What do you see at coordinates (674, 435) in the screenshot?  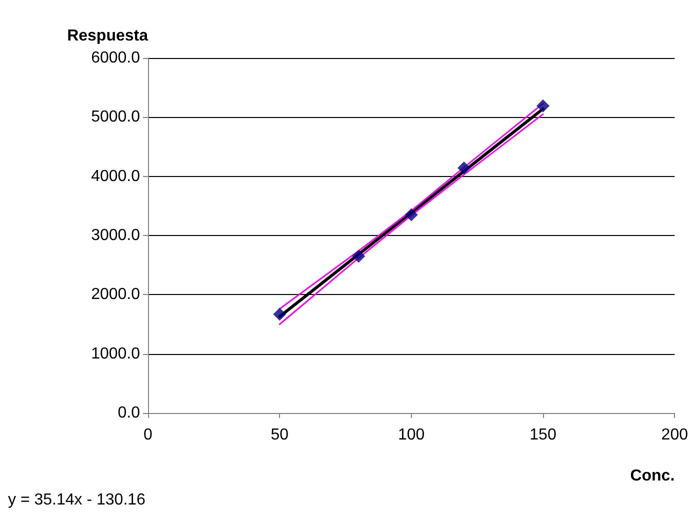 I see `x-tick-label: 200` at bounding box center [674, 435].